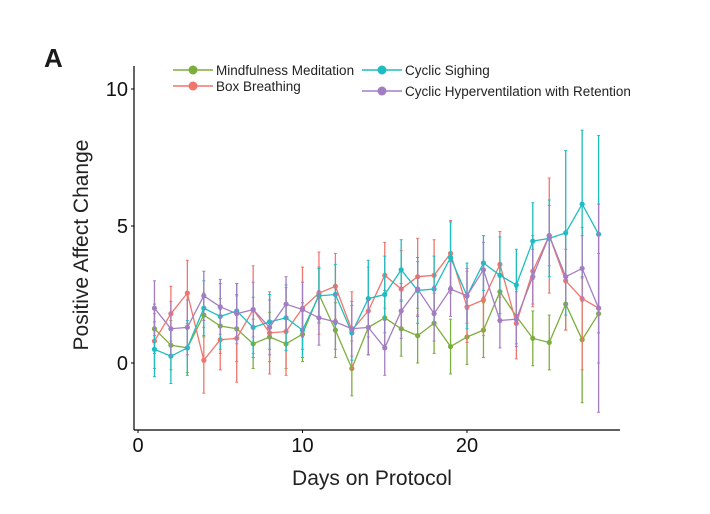 The width and height of the screenshot is (710, 514). What do you see at coordinates (467, 446) in the screenshot?
I see `x-tick-label: 20` at bounding box center [467, 446].